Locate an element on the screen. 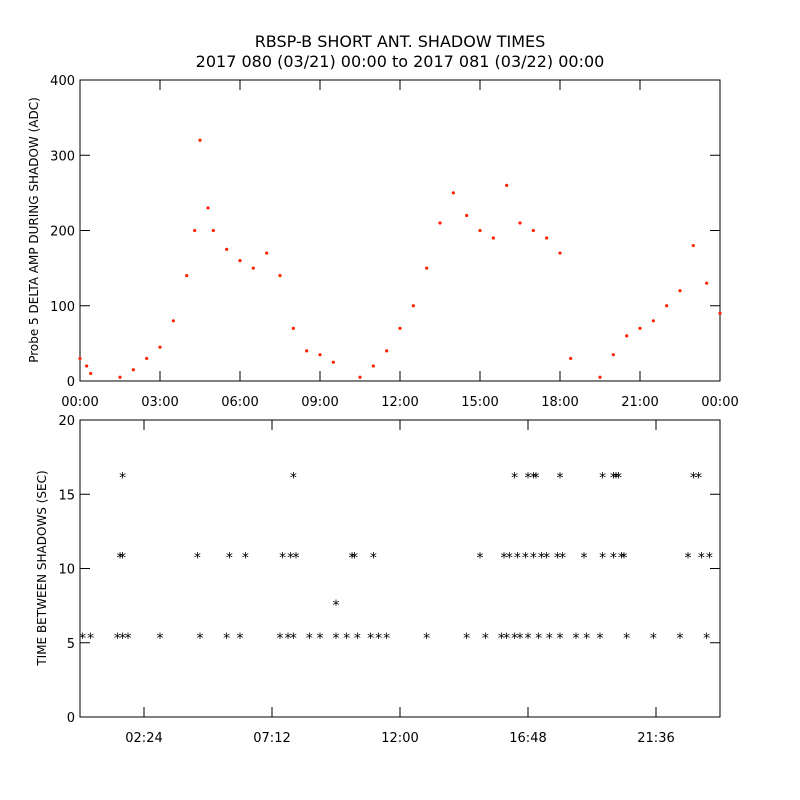 The width and height of the screenshot is (800, 800). y-tick-label: 300 is located at coordinates (62, 156).